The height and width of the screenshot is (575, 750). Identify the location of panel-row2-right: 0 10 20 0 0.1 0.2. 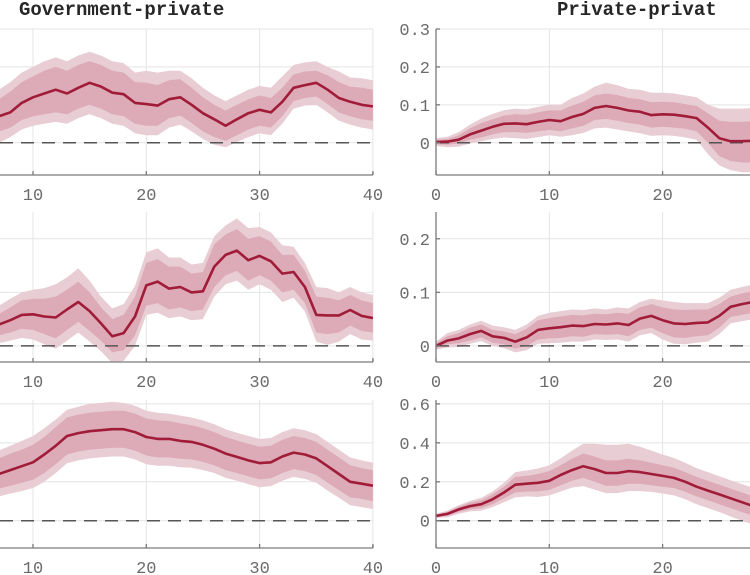
(574, 302).